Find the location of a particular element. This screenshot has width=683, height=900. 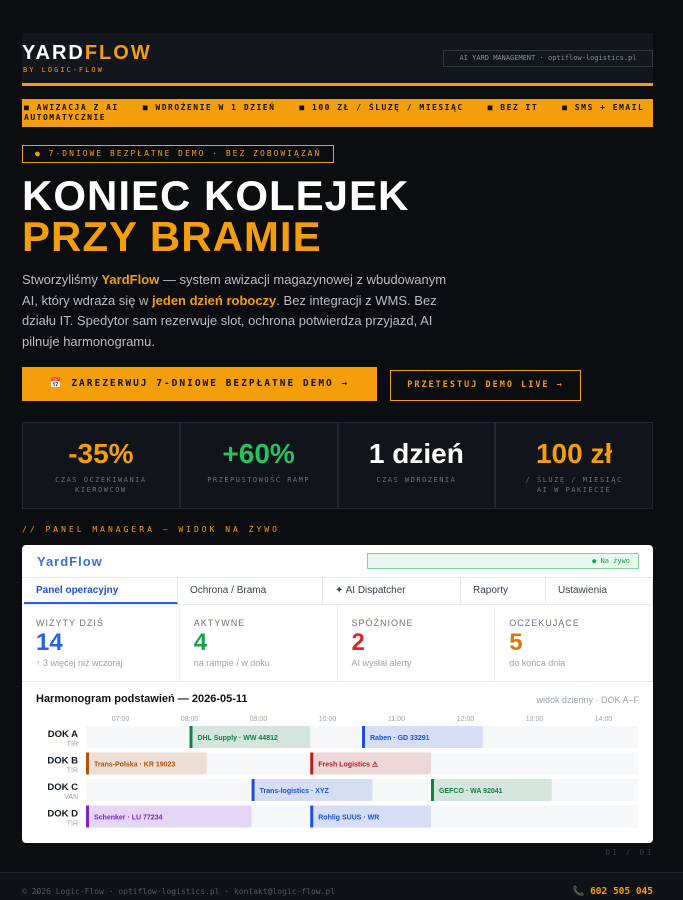

hour-label: 10:00 is located at coordinates (328, 719).